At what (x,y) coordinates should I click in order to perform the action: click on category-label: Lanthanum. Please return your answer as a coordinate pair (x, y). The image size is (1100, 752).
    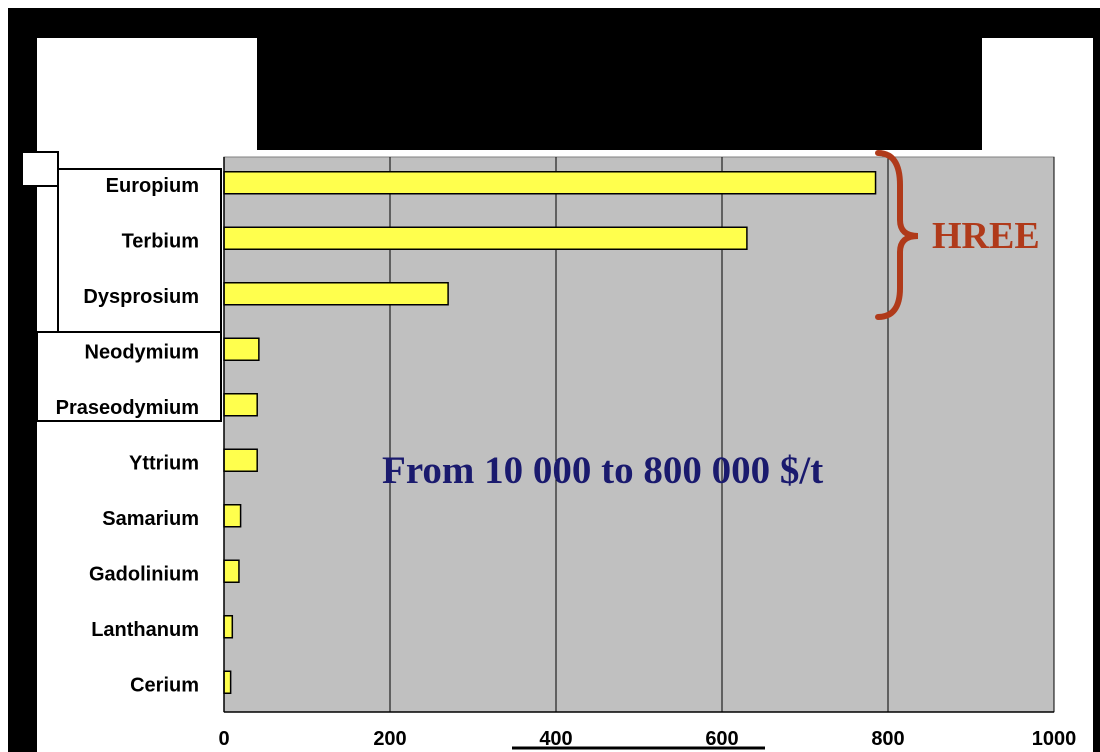
    Looking at the image, I should click on (145, 630).